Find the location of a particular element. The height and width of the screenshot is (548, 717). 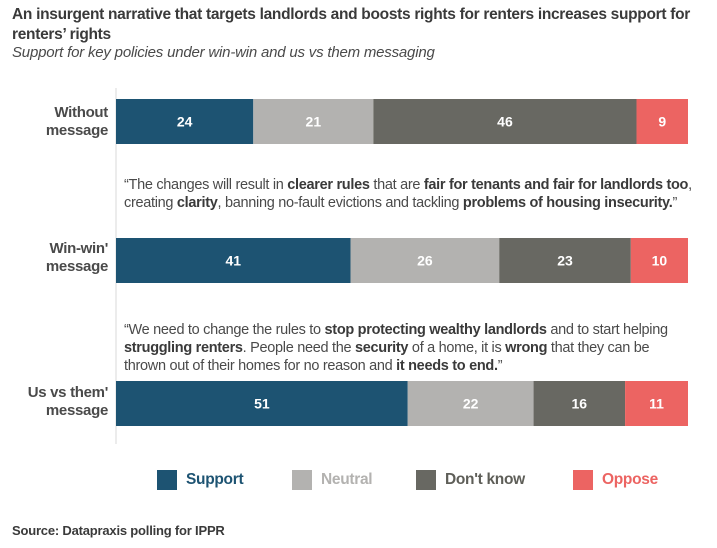

legend-item-support: Support is located at coordinates (200, 480).